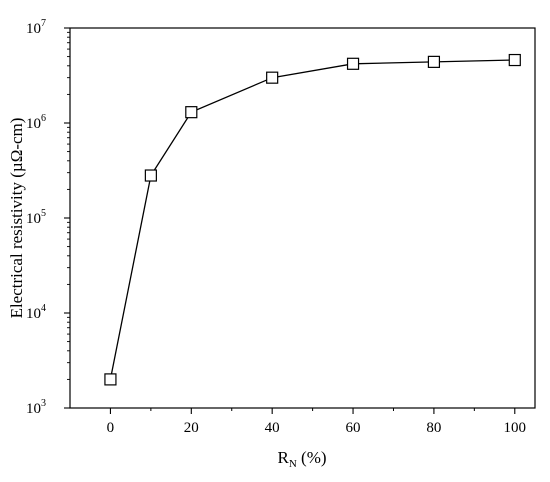 The image size is (550, 482). I want to click on x-tick-label: 80, so click(433, 428).